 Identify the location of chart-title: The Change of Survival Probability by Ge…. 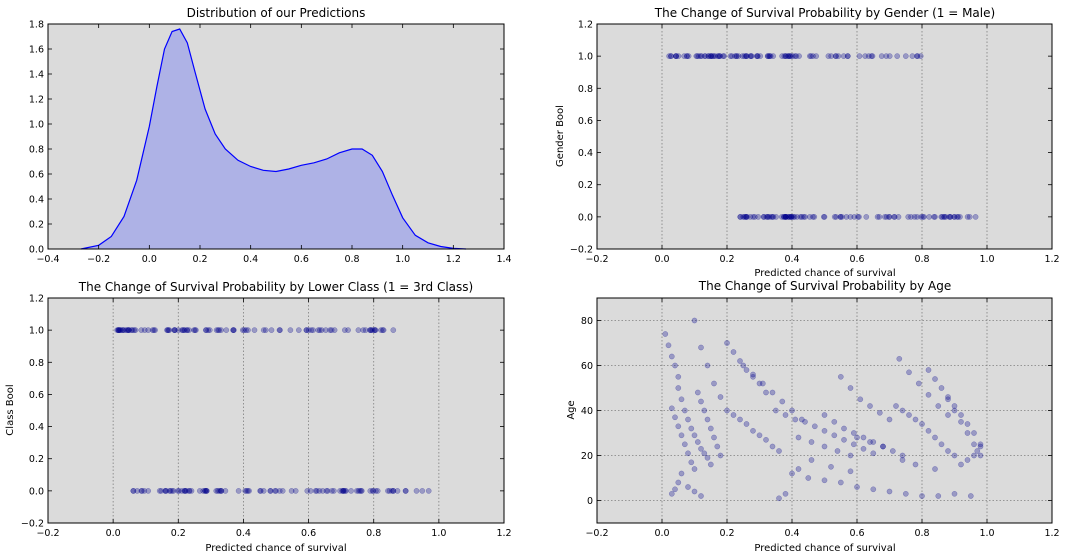
(824, 13).